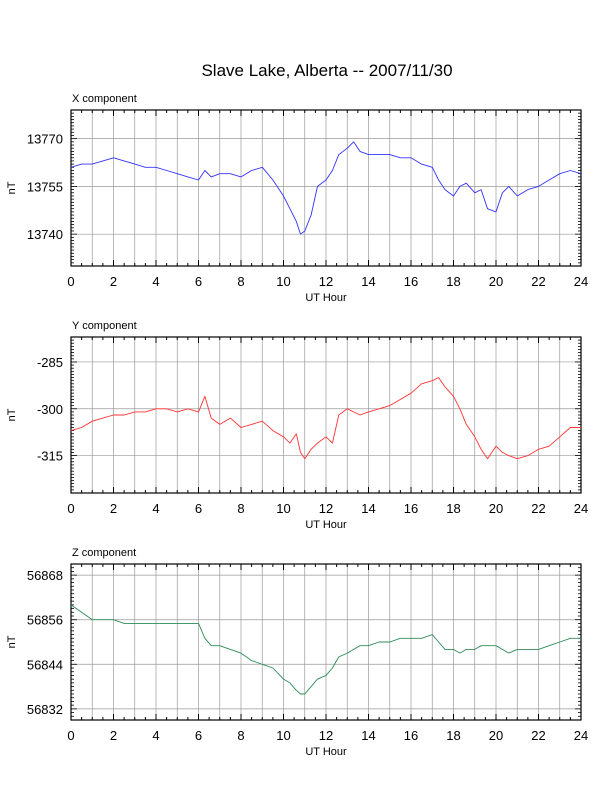 The image size is (612, 792). What do you see at coordinates (104, 553) in the screenshot?
I see `panel-title-z: Z component` at bounding box center [104, 553].